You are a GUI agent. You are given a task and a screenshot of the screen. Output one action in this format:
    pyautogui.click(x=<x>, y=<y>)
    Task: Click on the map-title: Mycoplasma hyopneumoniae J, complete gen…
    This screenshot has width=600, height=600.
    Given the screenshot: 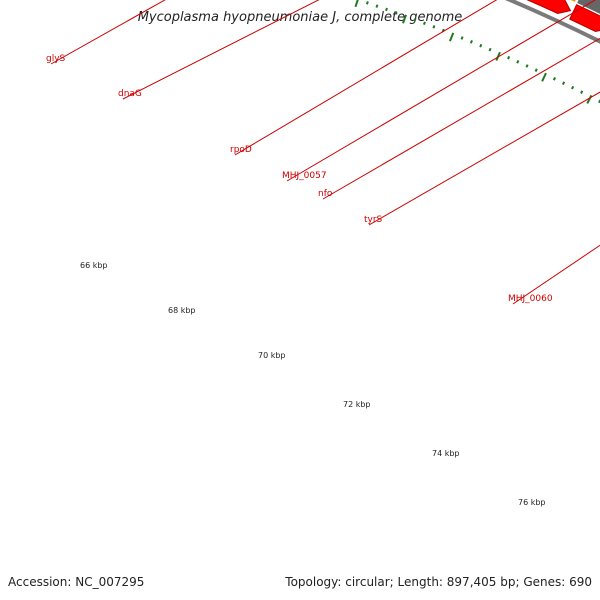 What is the action you would take?
    pyautogui.click(x=300, y=17)
    